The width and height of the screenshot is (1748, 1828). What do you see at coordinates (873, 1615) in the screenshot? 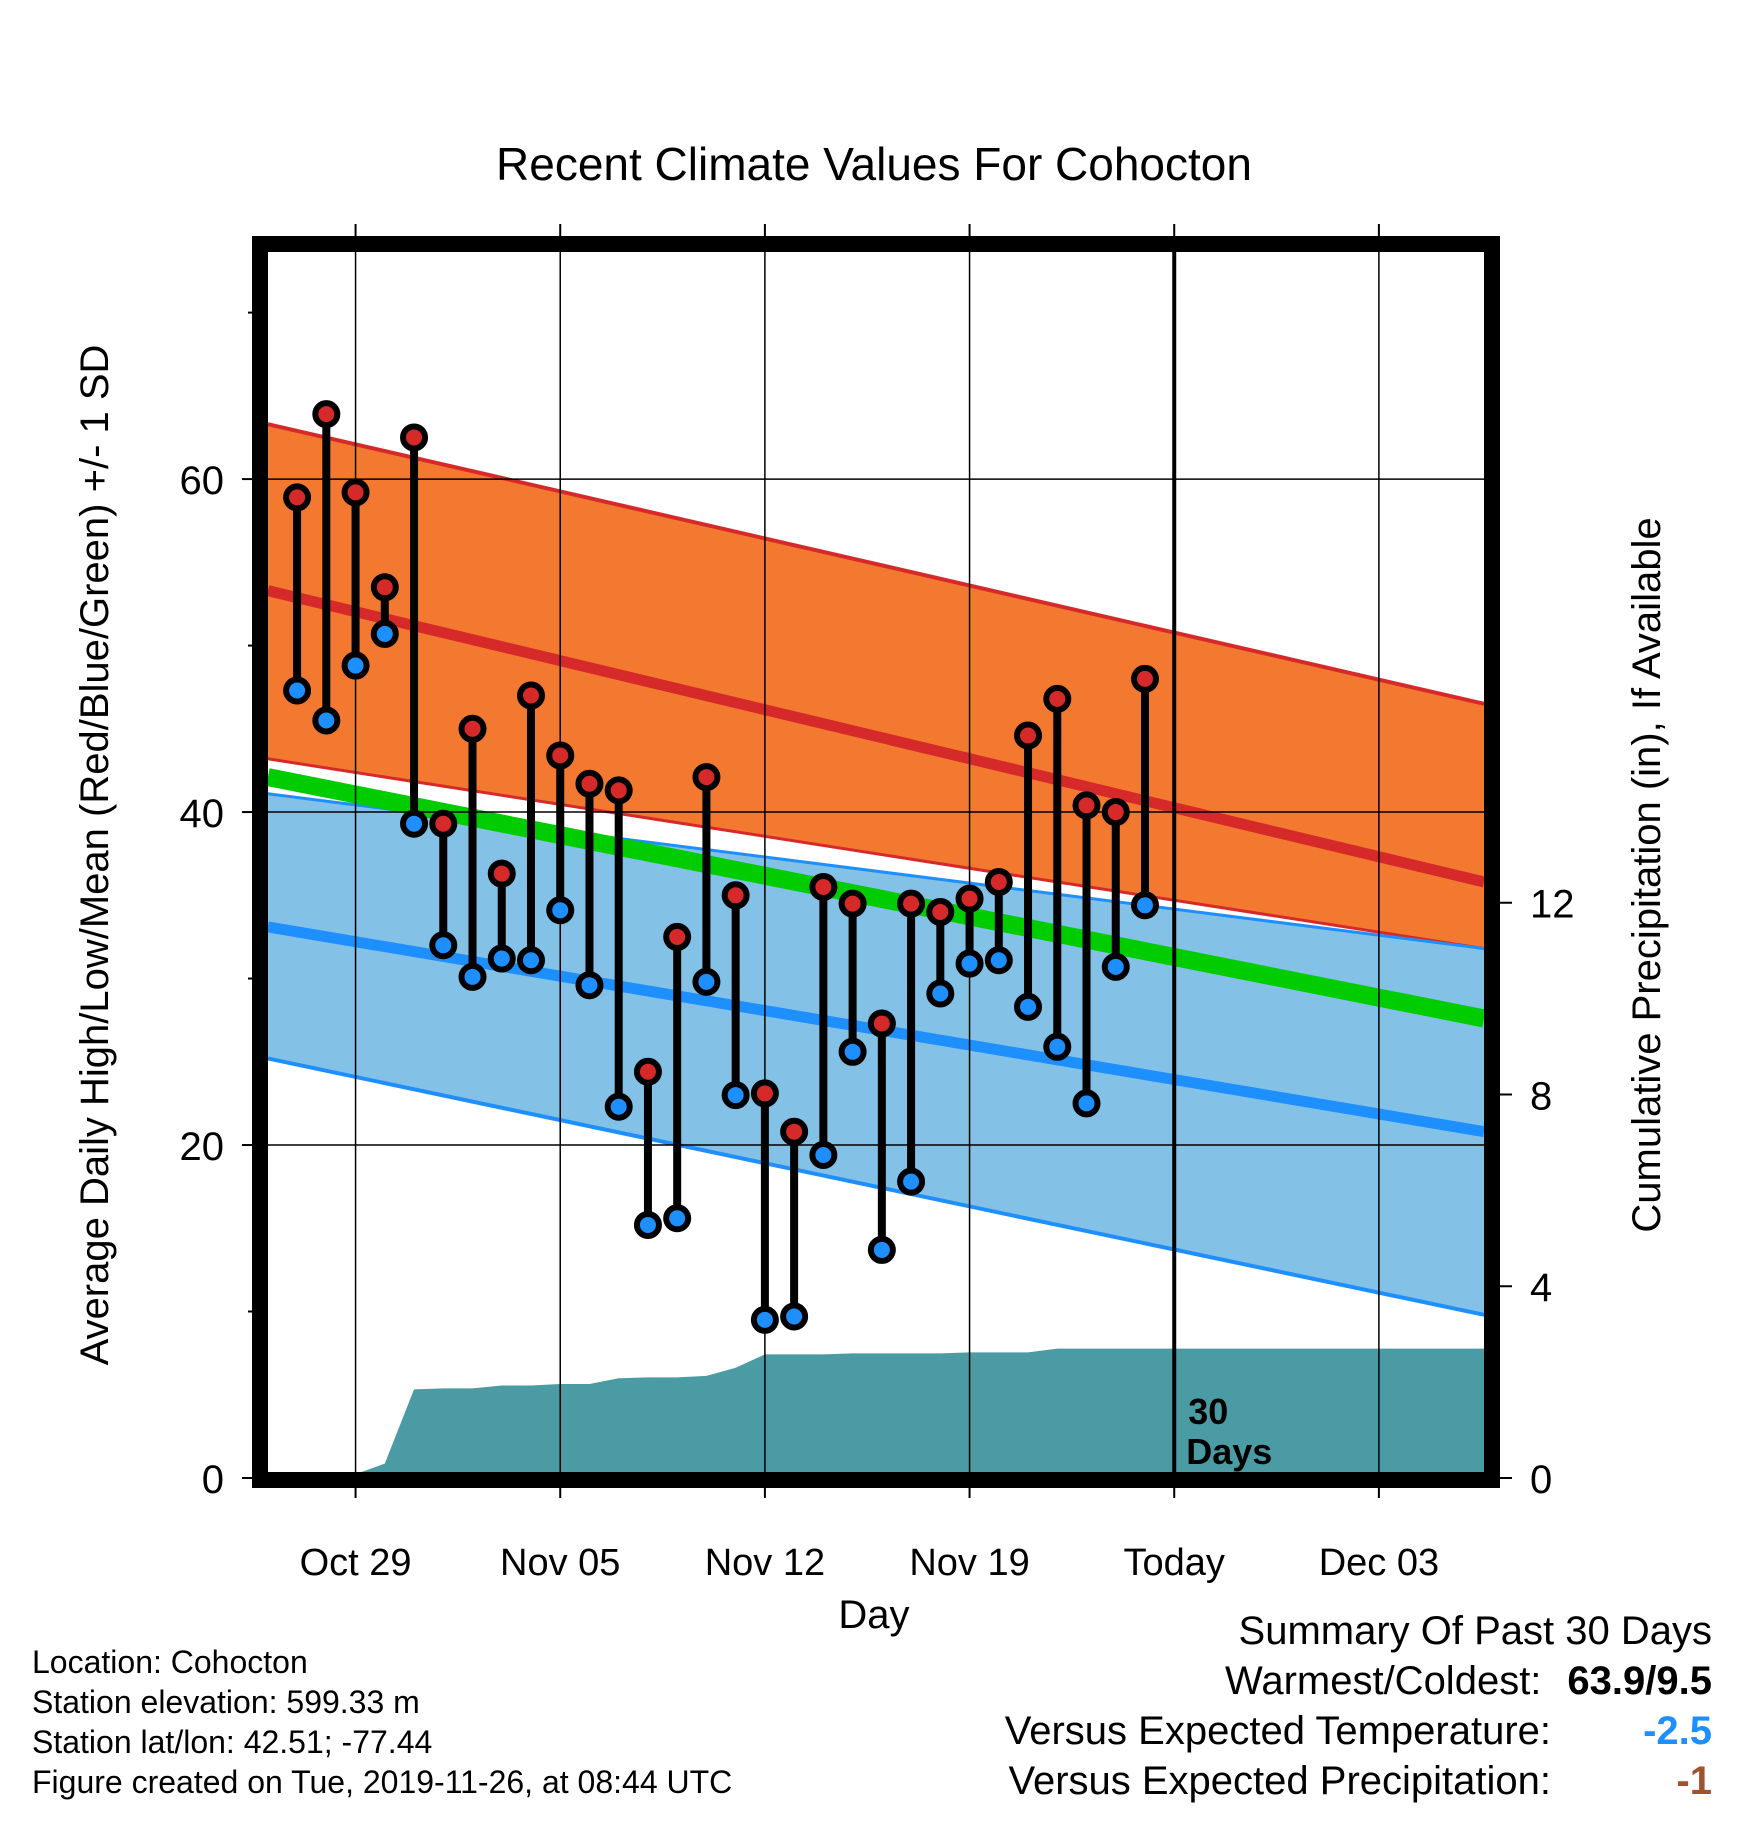
I see `x-axis-label: Day` at bounding box center [873, 1615].